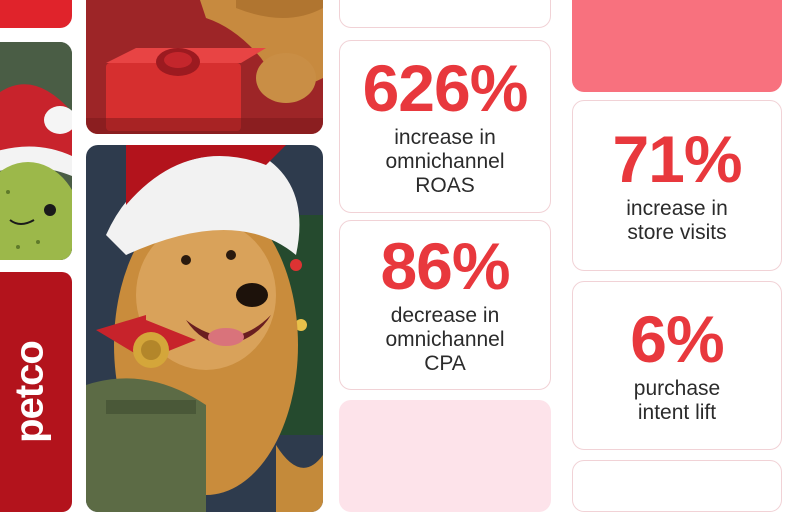 Image resolution: width=800 pixels, height=512 pixels. I want to click on pink-placeholder-block, so click(445, 456).